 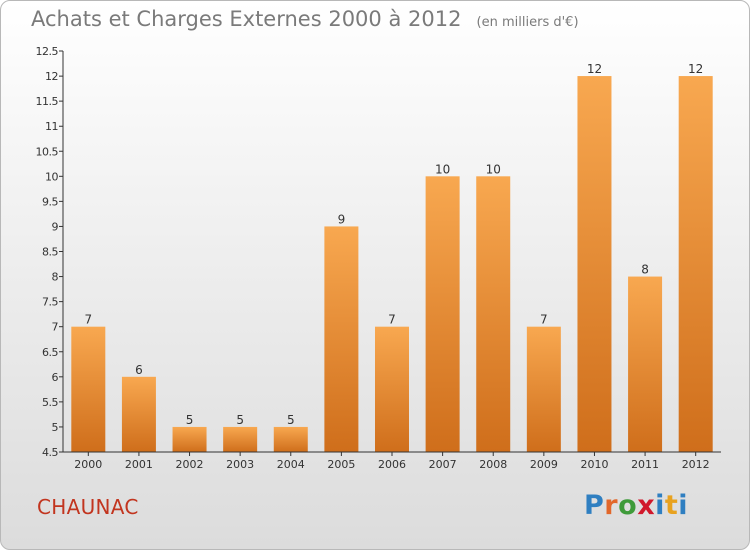 I want to click on commune-name: CHAUNAC, so click(x=88, y=507).